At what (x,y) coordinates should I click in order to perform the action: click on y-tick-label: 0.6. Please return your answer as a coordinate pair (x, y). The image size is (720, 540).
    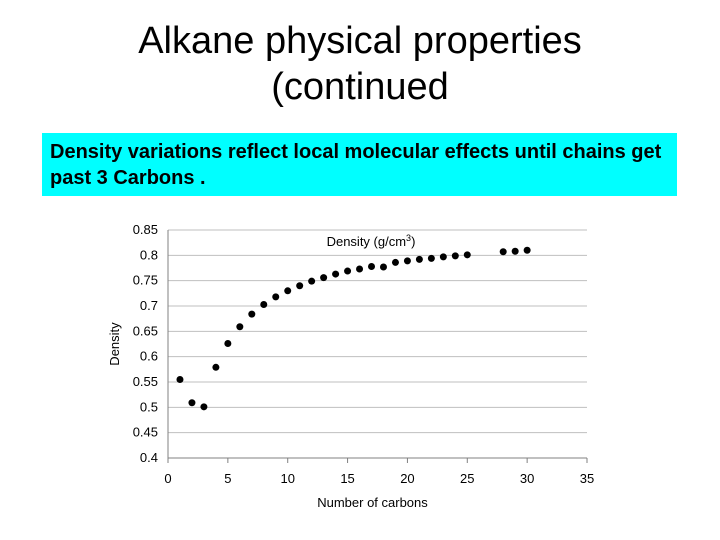
    Looking at the image, I should click on (149, 356).